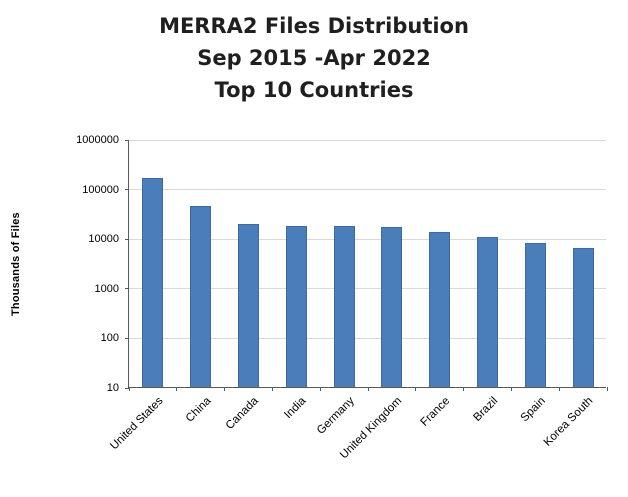 Image resolution: width=628 pixels, height=497 pixels. Describe the element at coordinates (344, 306) in the screenshot. I see `bar-germany` at that location.